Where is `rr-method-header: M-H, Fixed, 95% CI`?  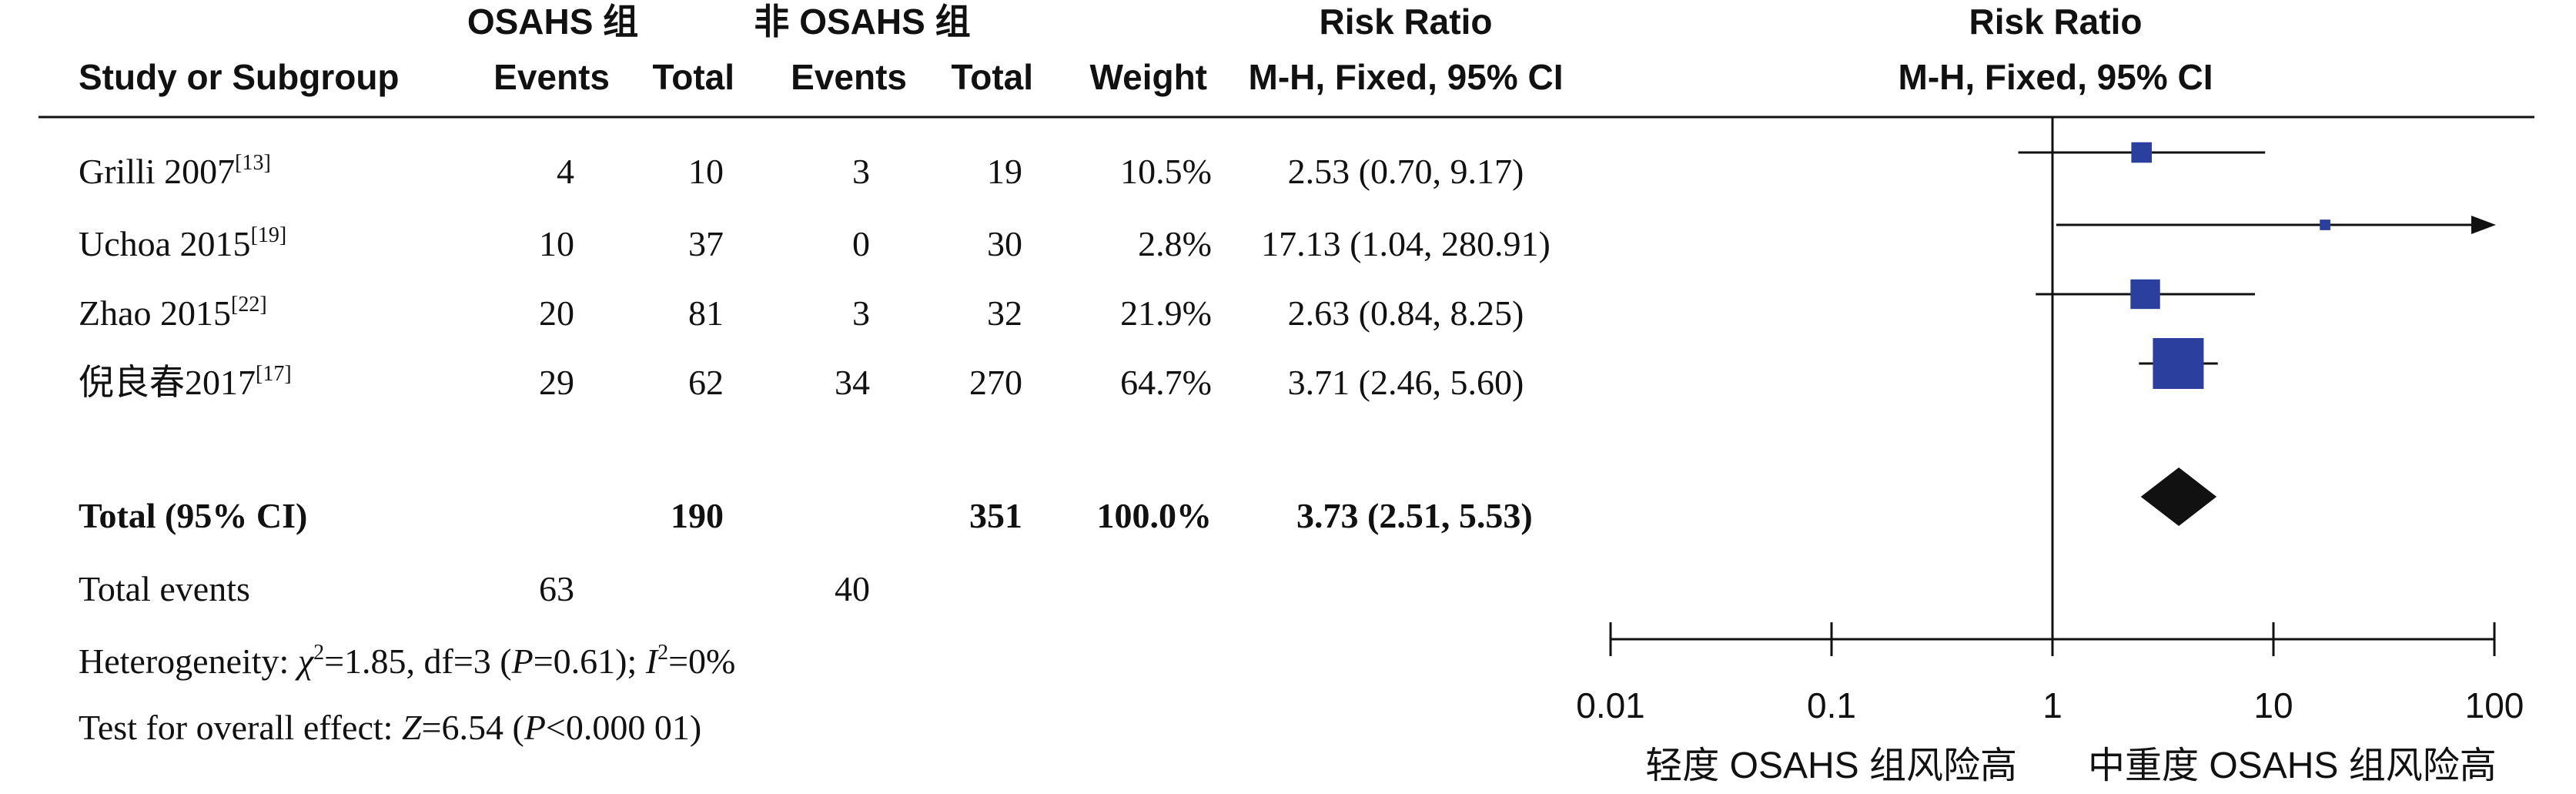
rr-method-header: M-H, Fixed, 95% CI is located at coordinates (1406, 77).